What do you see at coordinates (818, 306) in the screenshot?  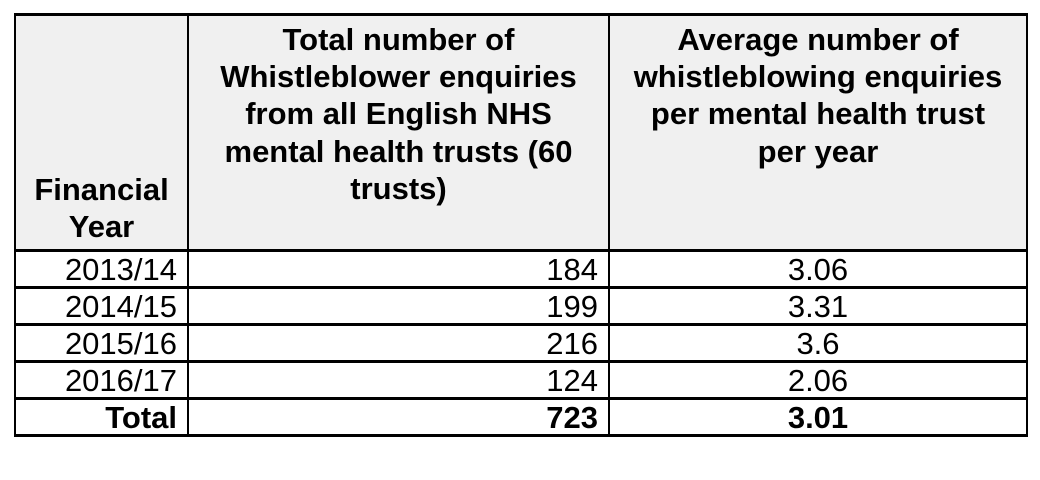 I see `average-cell: 3.31` at bounding box center [818, 306].